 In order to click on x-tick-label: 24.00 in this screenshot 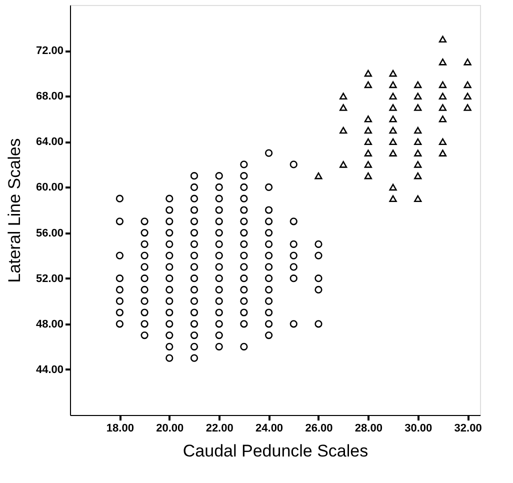, I will do `click(270, 428)`.